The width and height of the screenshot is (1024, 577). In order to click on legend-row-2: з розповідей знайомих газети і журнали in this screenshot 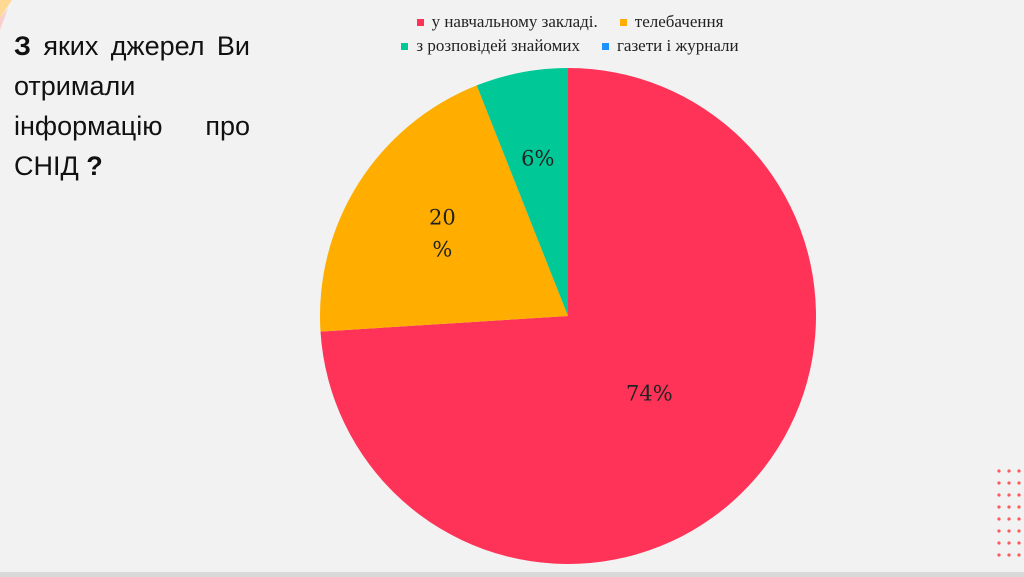, I will do `click(570, 46)`.